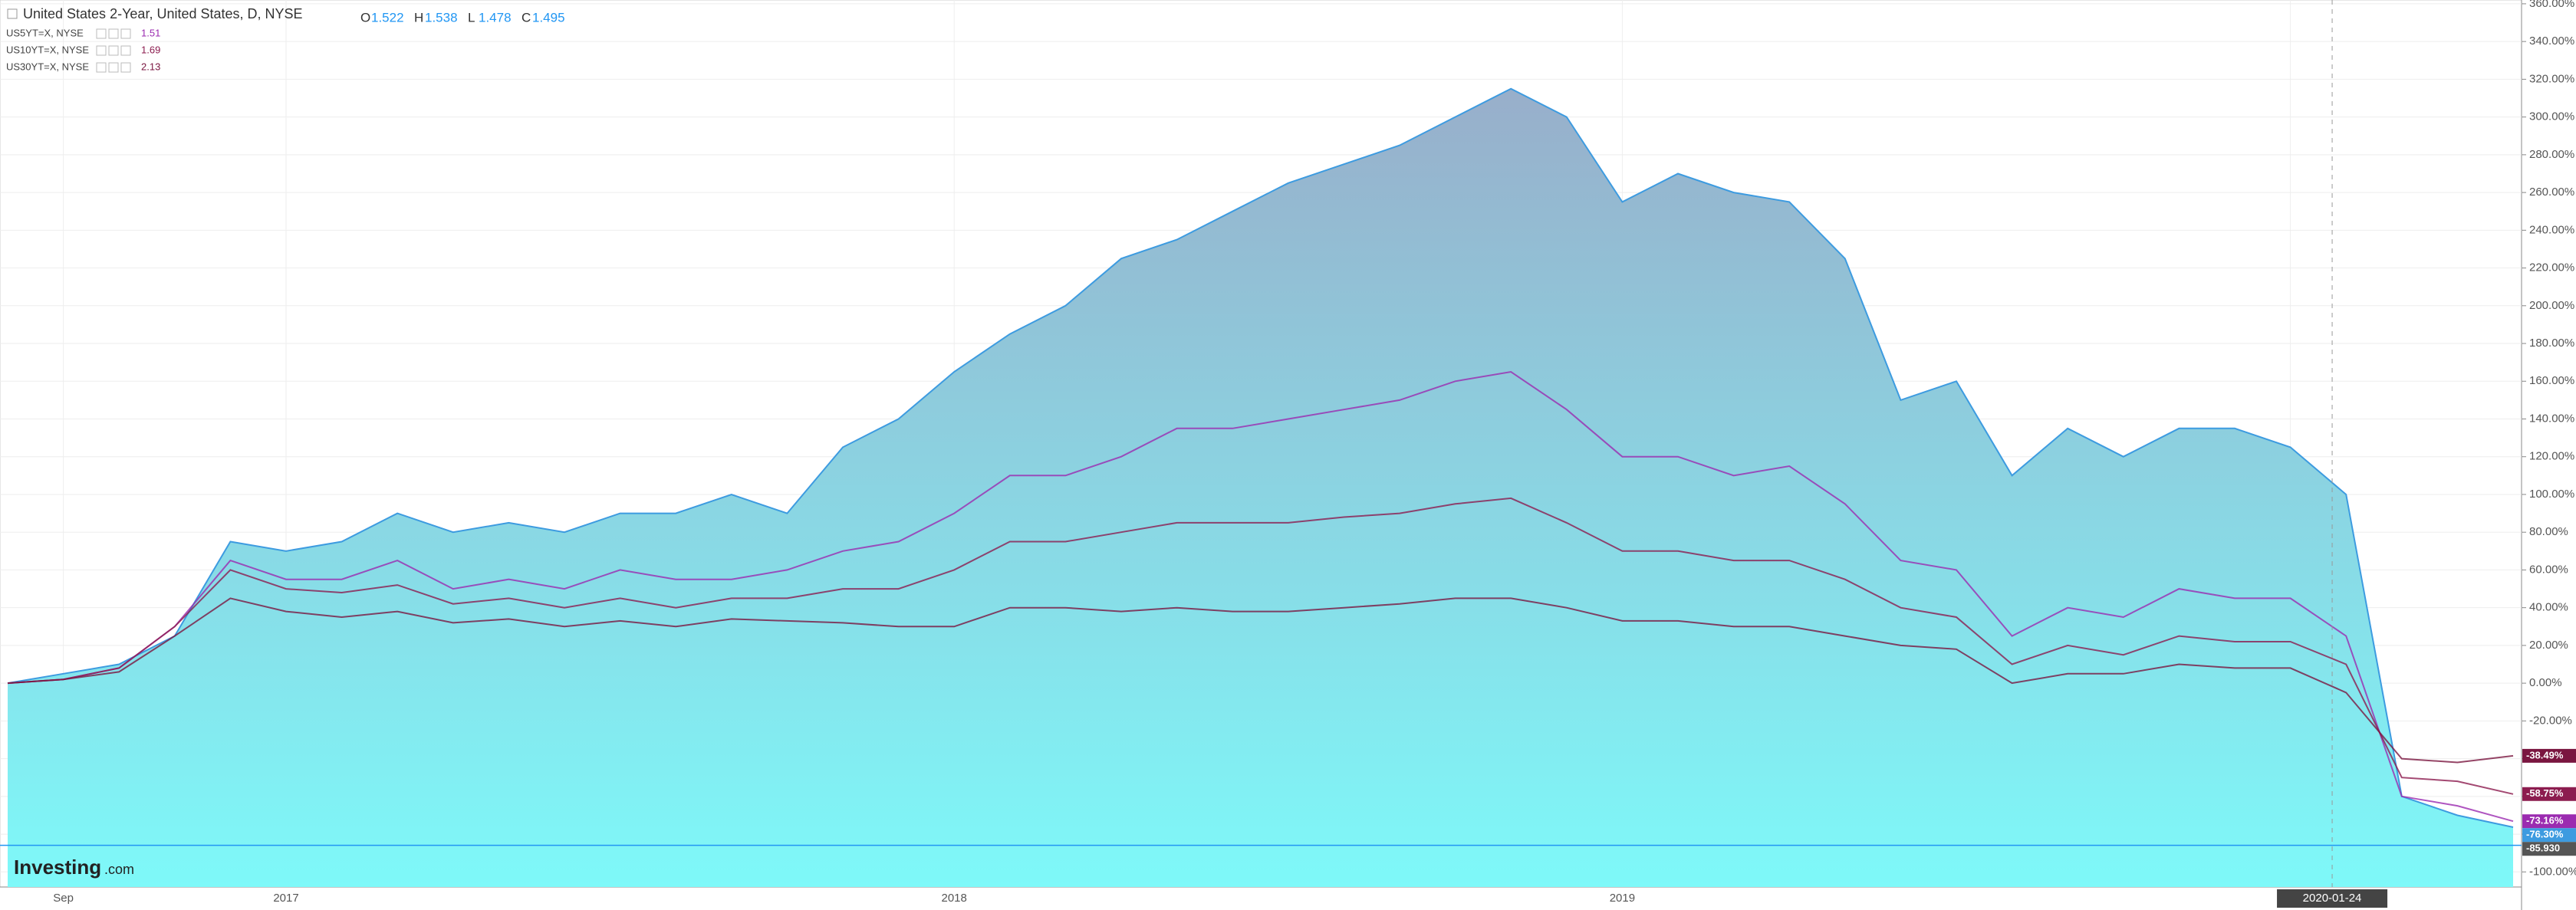 The height and width of the screenshot is (910, 2576). I want to click on ohlc-key: H, so click(418, 17).